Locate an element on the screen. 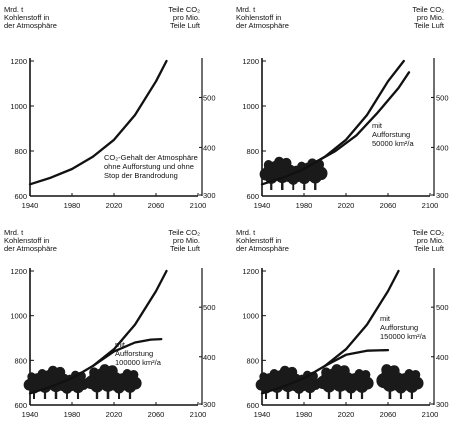  chart-annotation: 150000 km²/a is located at coordinates (403, 336).